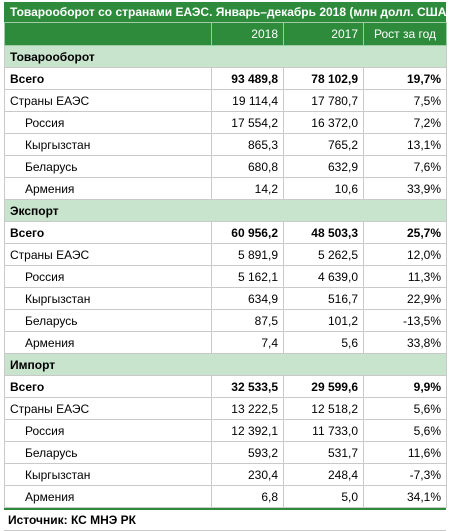 This screenshot has width=450, height=531. What do you see at coordinates (405, 232) in the screenshot?
I see `growth-value: 25,7%` at bounding box center [405, 232].